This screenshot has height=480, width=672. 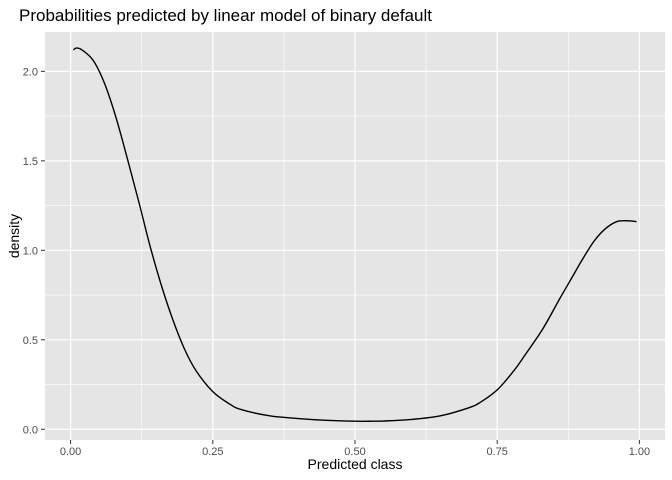 What do you see at coordinates (212, 452) in the screenshot?
I see `x-tick-label: 0.25` at bounding box center [212, 452].